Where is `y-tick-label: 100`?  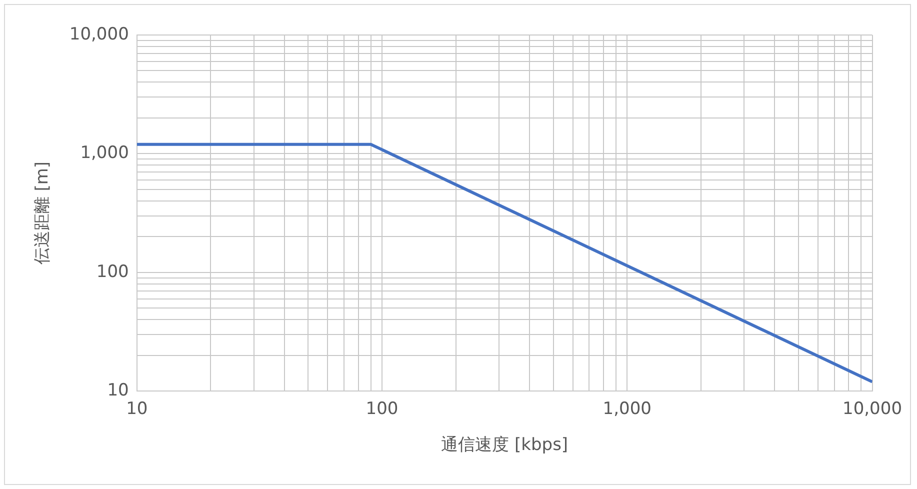
y-tick-label: 100 is located at coordinates (112, 272).